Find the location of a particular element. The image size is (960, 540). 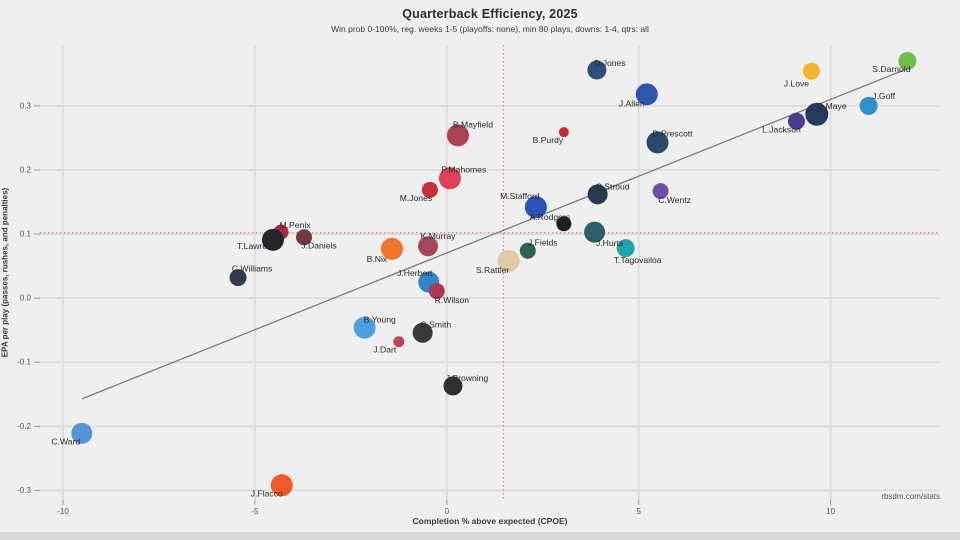

data-point-label-d-jones: D.Jones is located at coordinates (610, 63).